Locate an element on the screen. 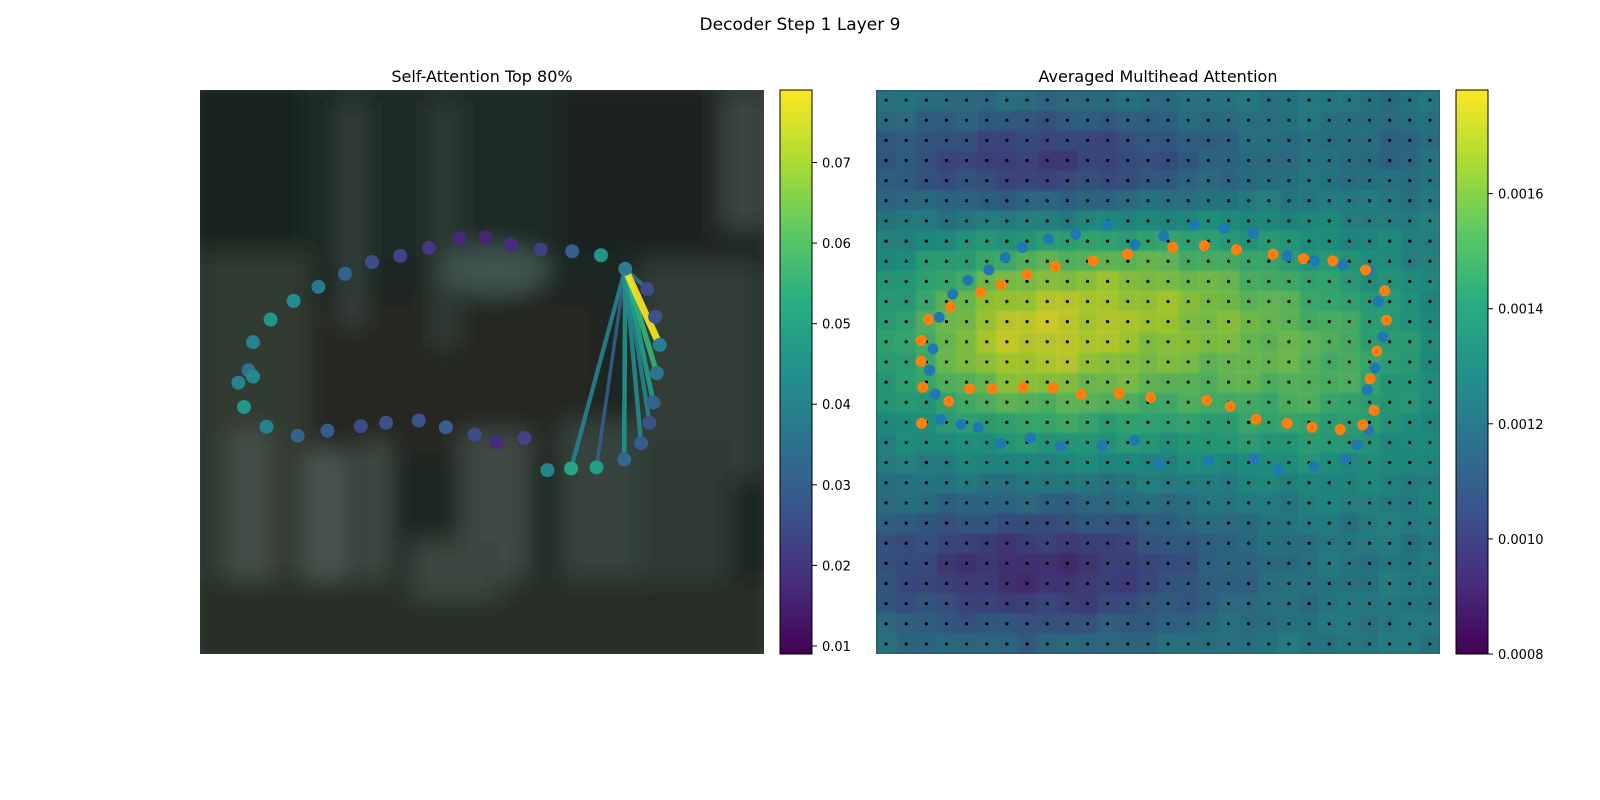 Image resolution: width=1600 pixels, height=800 pixels. colorbar-tick-label: 0.0016 is located at coordinates (1521, 195).